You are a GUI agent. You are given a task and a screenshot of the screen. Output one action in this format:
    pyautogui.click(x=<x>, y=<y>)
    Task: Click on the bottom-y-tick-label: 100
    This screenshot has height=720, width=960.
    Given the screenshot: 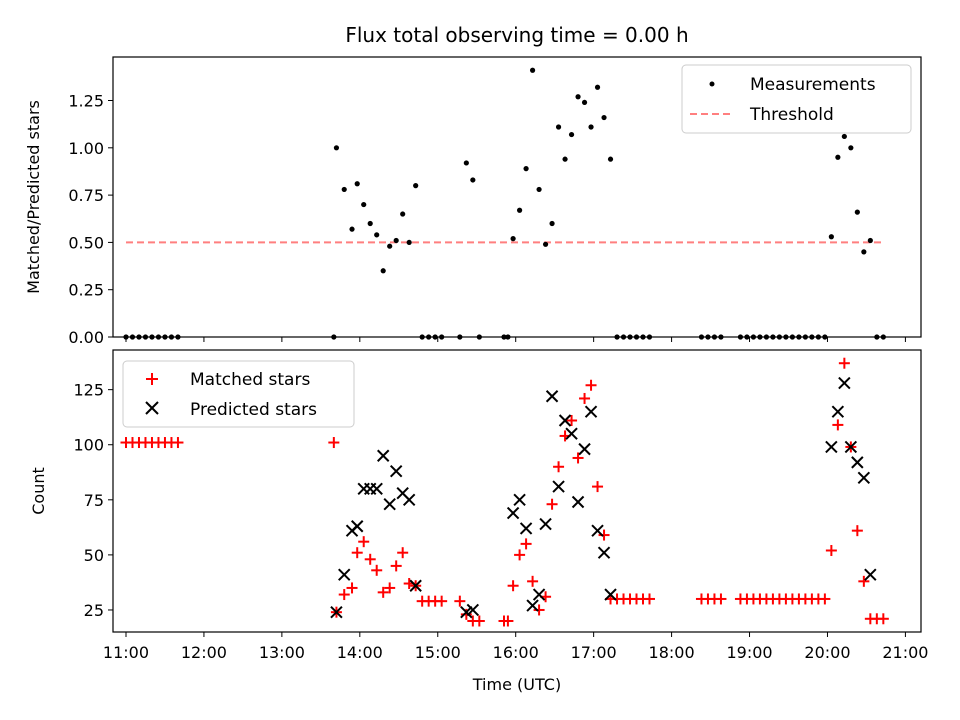 What is the action you would take?
    pyautogui.click(x=88, y=445)
    